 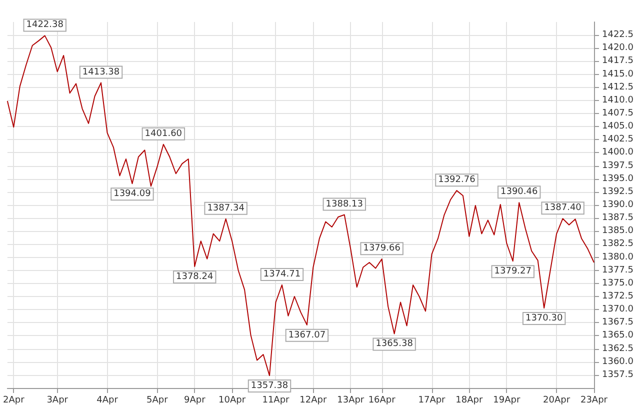 I want to click on annotation: 1379.27, so click(x=513, y=271).